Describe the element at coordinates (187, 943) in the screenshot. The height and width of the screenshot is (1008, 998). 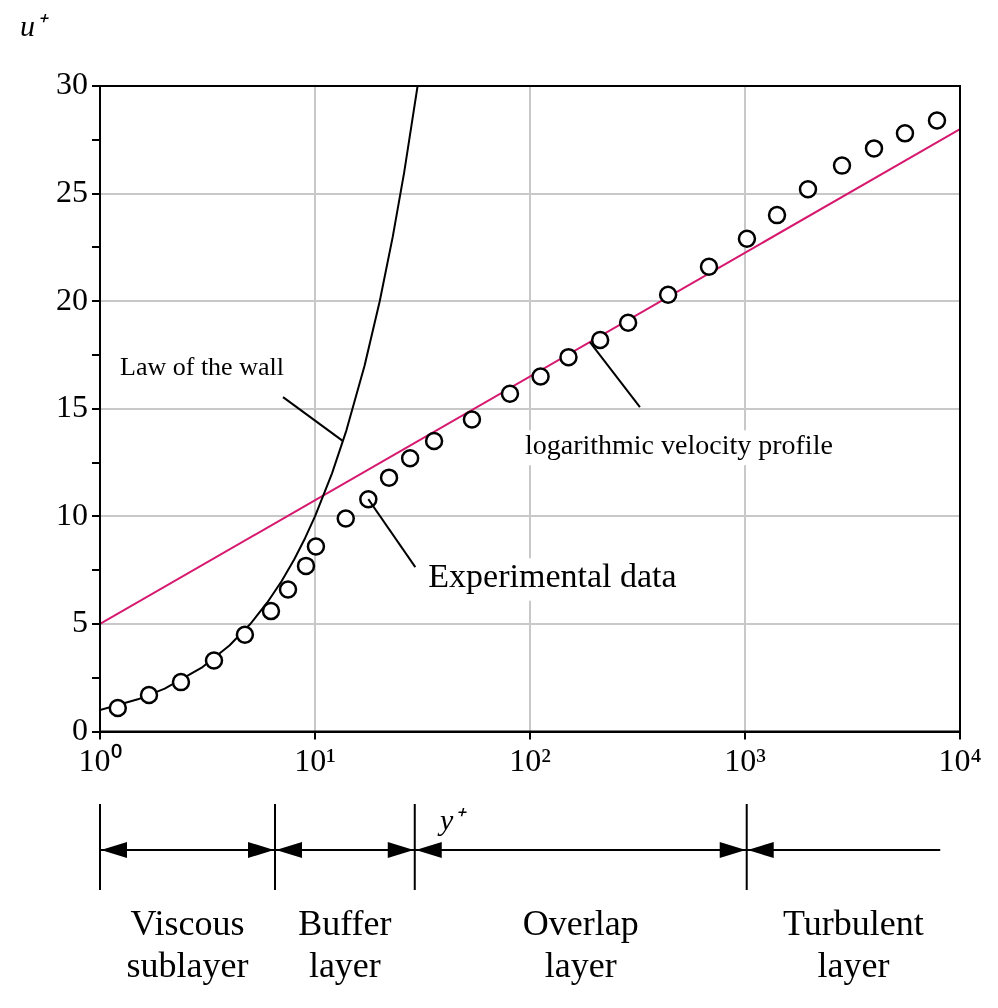
I see `text: Viscous sublayer` at that location.